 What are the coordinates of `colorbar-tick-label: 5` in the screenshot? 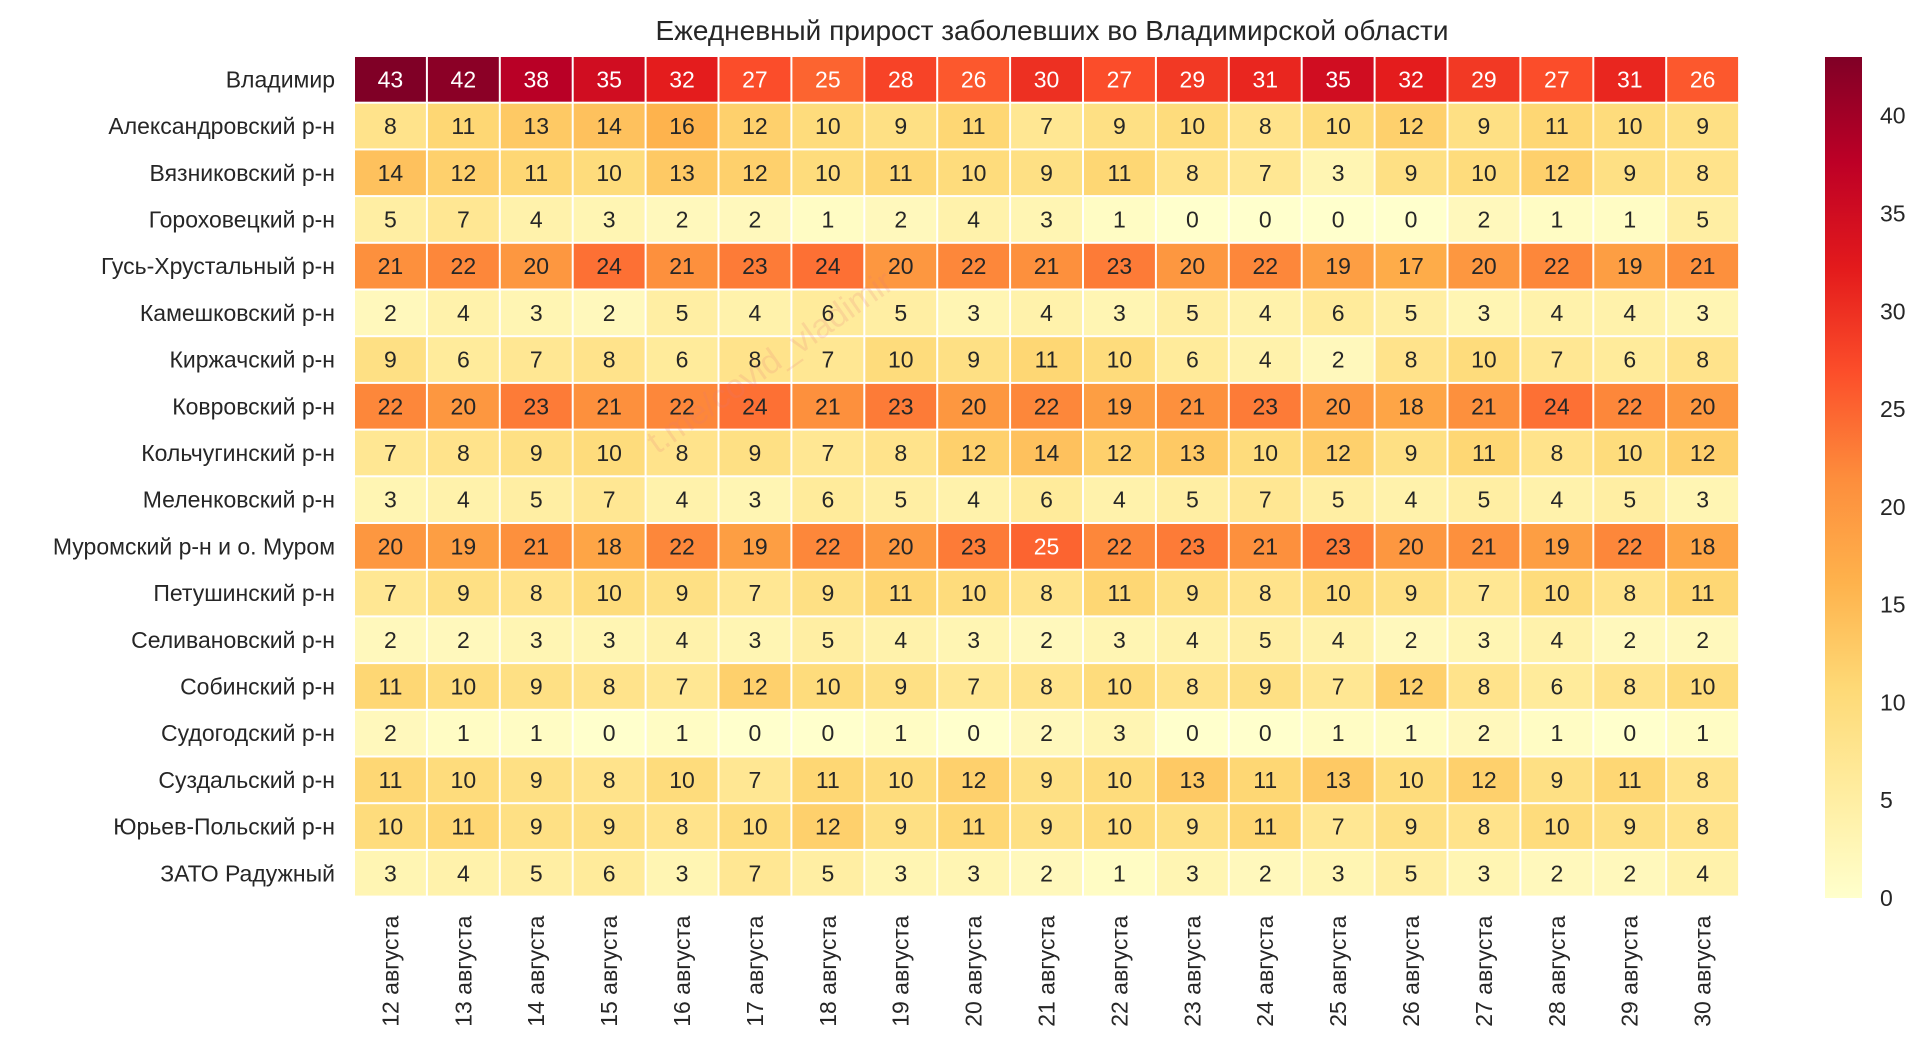 It's located at (1886, 800).